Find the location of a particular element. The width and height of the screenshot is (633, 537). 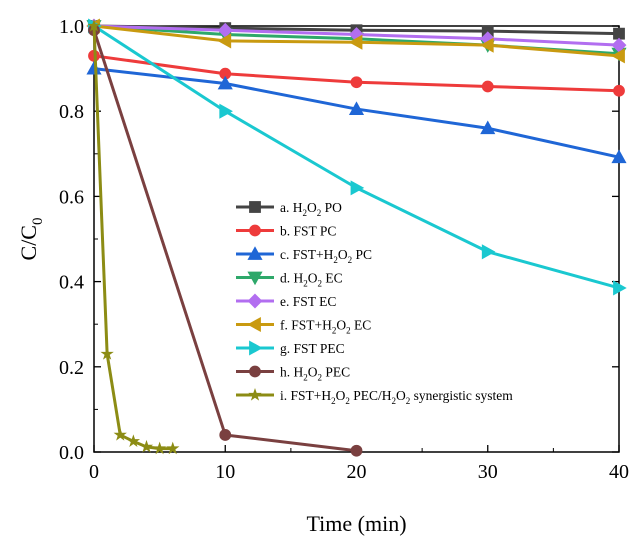

series-i is located at coordinates (133, 236).